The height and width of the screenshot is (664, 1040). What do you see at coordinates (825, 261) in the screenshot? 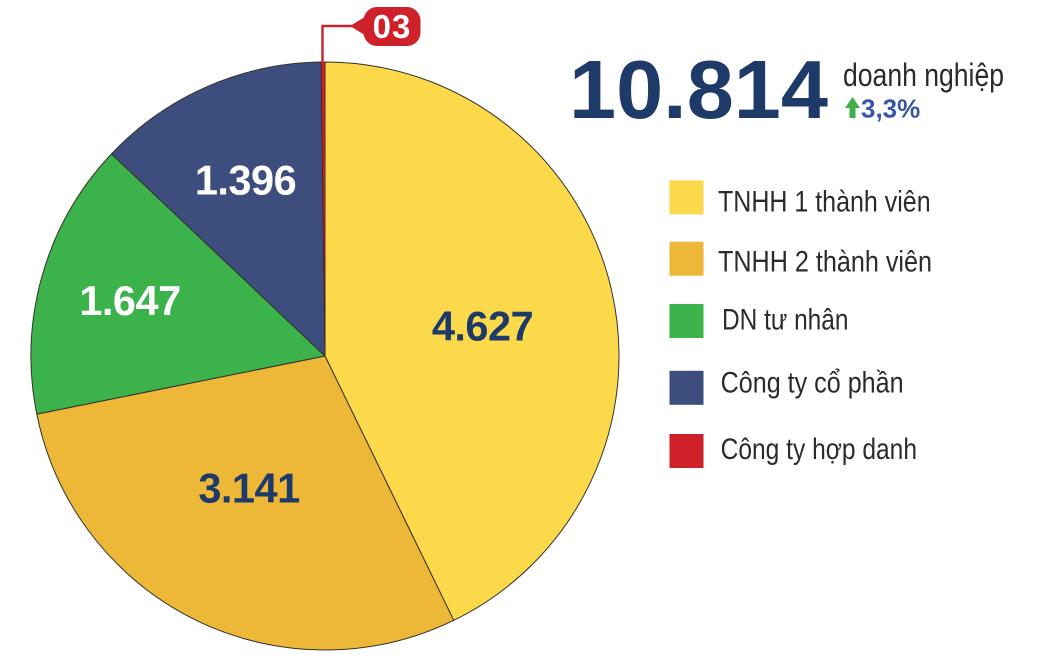
I see `svg-text: TNHH 2 thành viên` at bounding box center [825, 261].